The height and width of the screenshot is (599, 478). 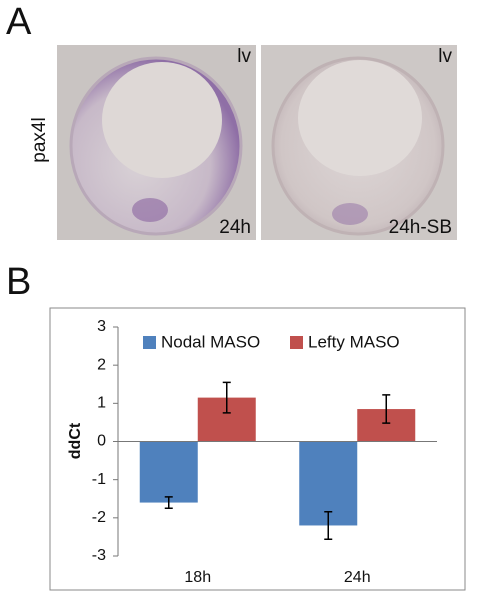 I want to click on x-tick-label: 18h, so click(x=197, y=577).